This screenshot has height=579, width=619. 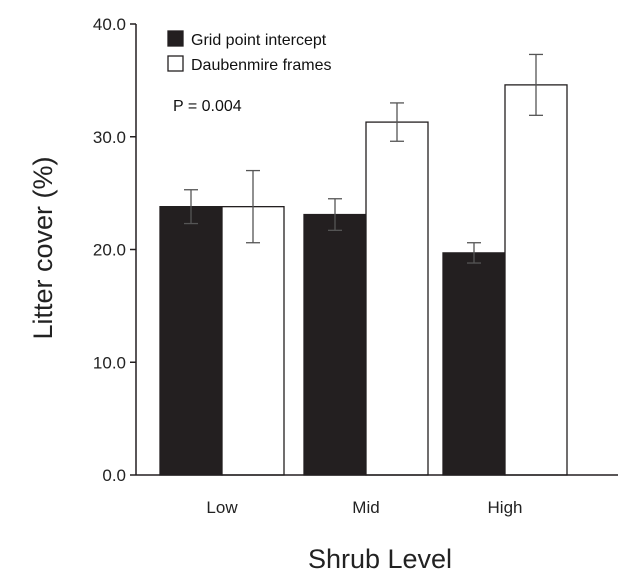 I want to click on y-axis-title: Litter cover (%), so click(x=43, y=247).